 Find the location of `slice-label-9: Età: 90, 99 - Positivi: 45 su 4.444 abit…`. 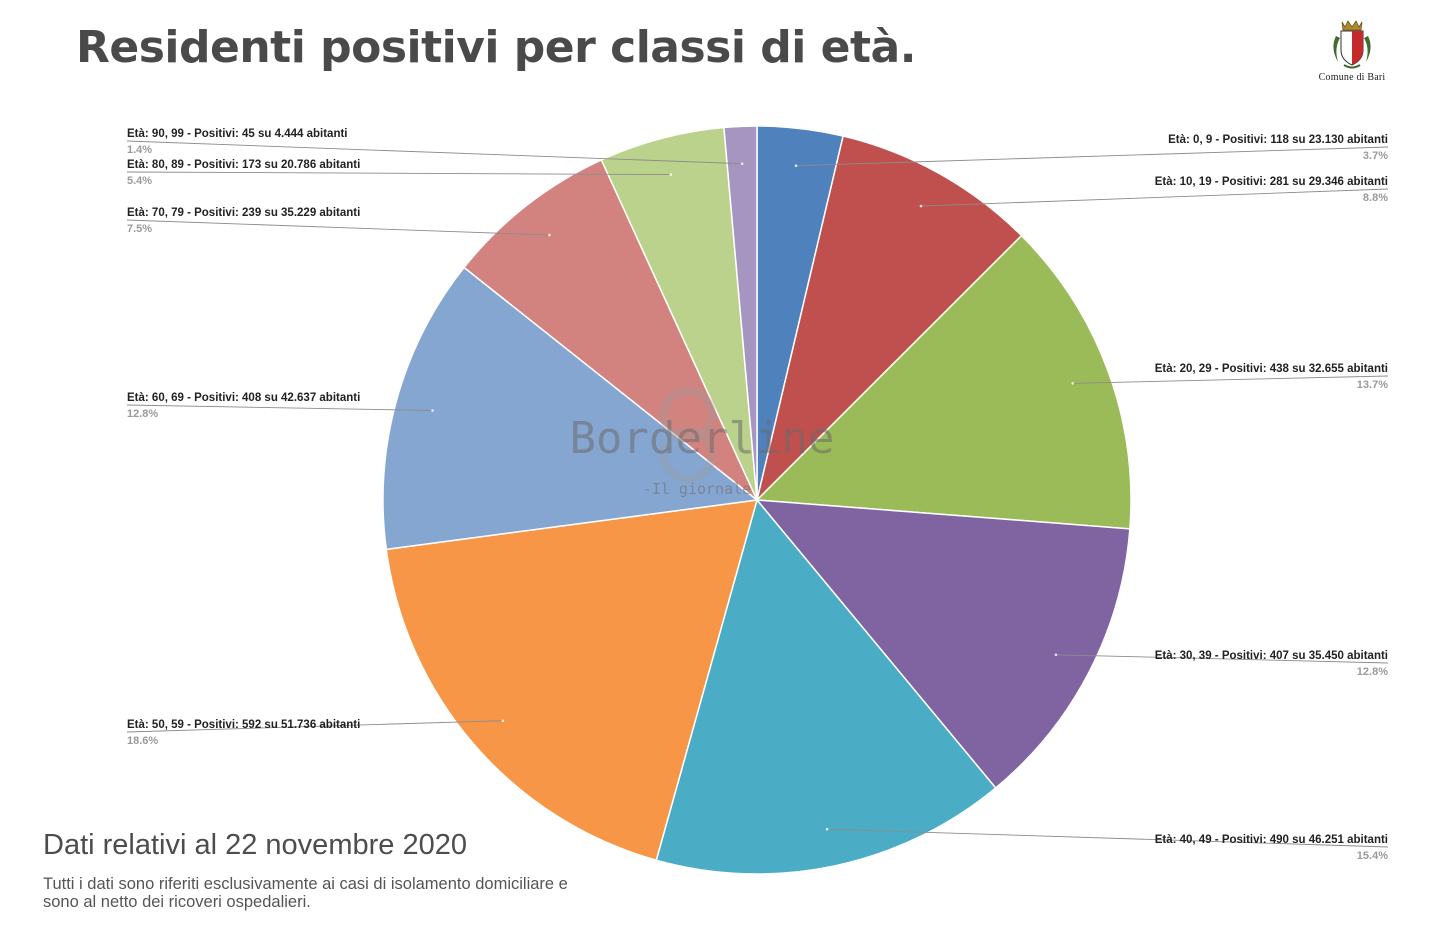

slice-label-9: Età: 90, 99 - Positivi: 45 su 4.444 abit… is located at coordinates (237, 134).